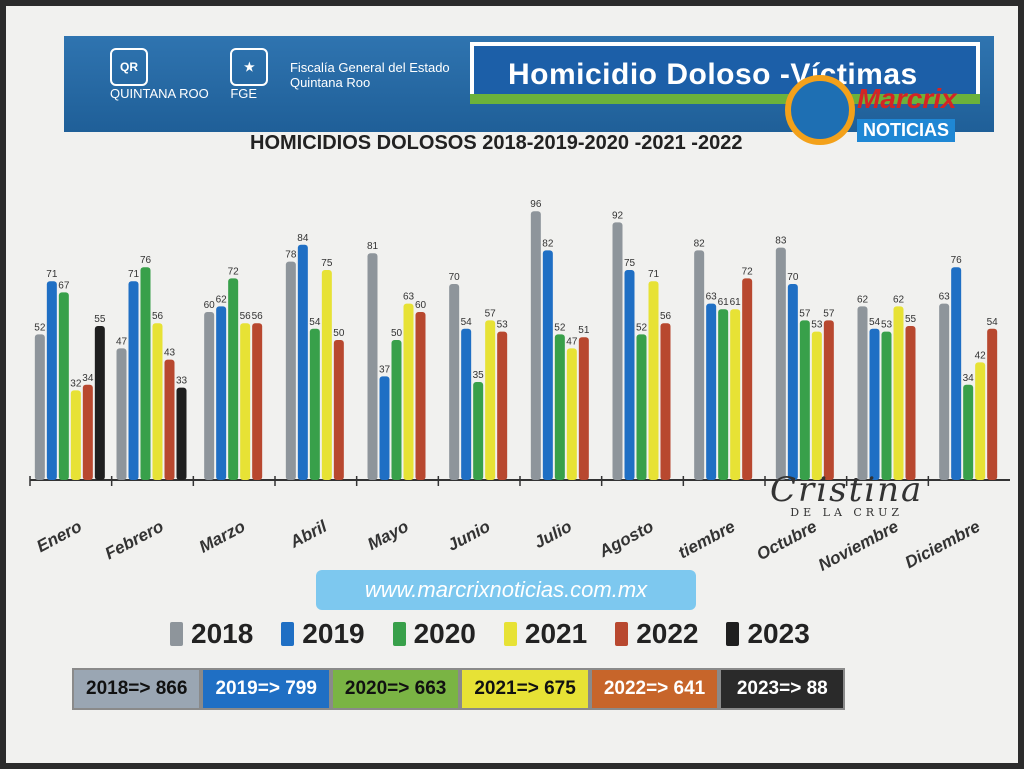 This screenshot has height=769, width=1024. Describe the element at coordinates (792, 382) in the screenshot. I see `bar-2019-octubre` at that location.